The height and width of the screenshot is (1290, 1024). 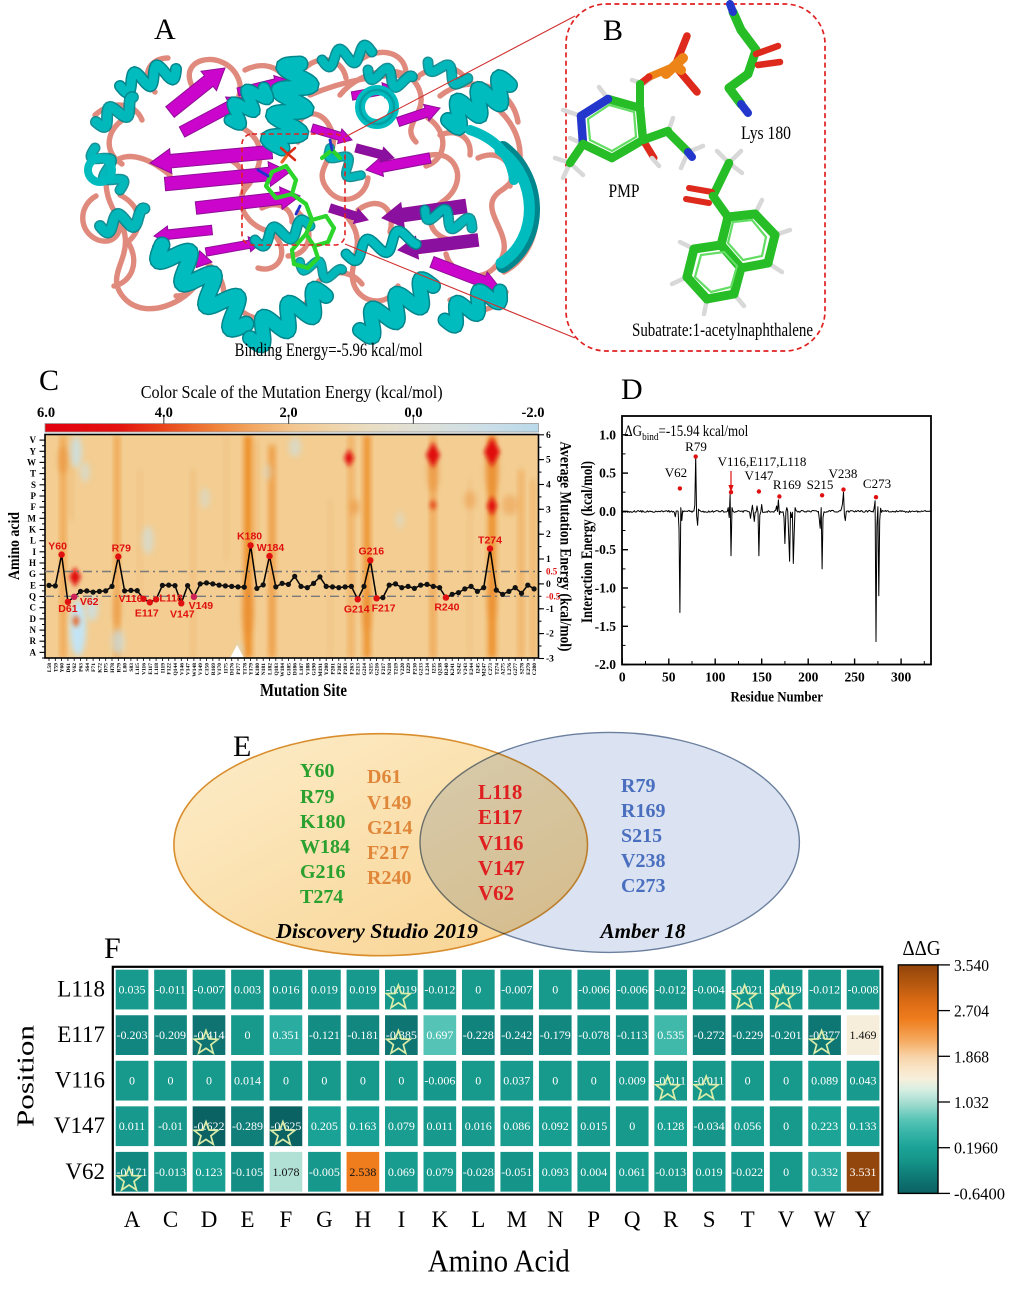 What do you see at coordinates (182, 669) in the screenshot?
I see `svg-text: V146` at bounding box center [182, 669].